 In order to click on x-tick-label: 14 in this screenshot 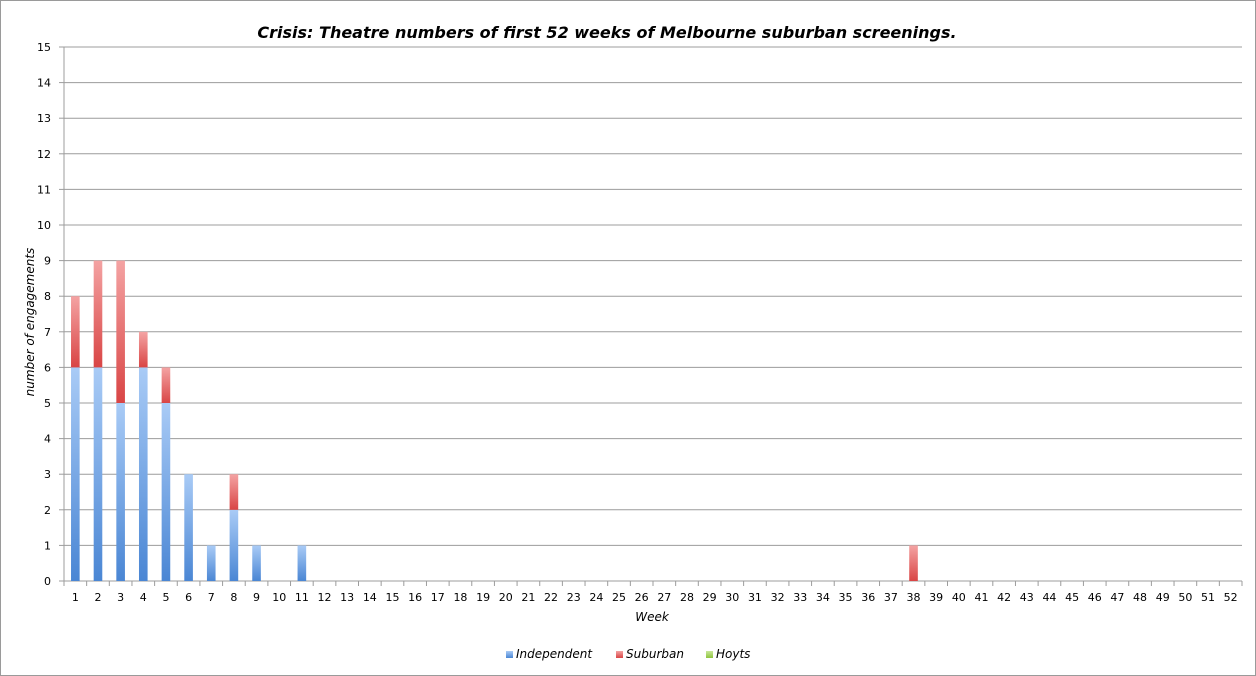, I will do `click(370, 597)`.